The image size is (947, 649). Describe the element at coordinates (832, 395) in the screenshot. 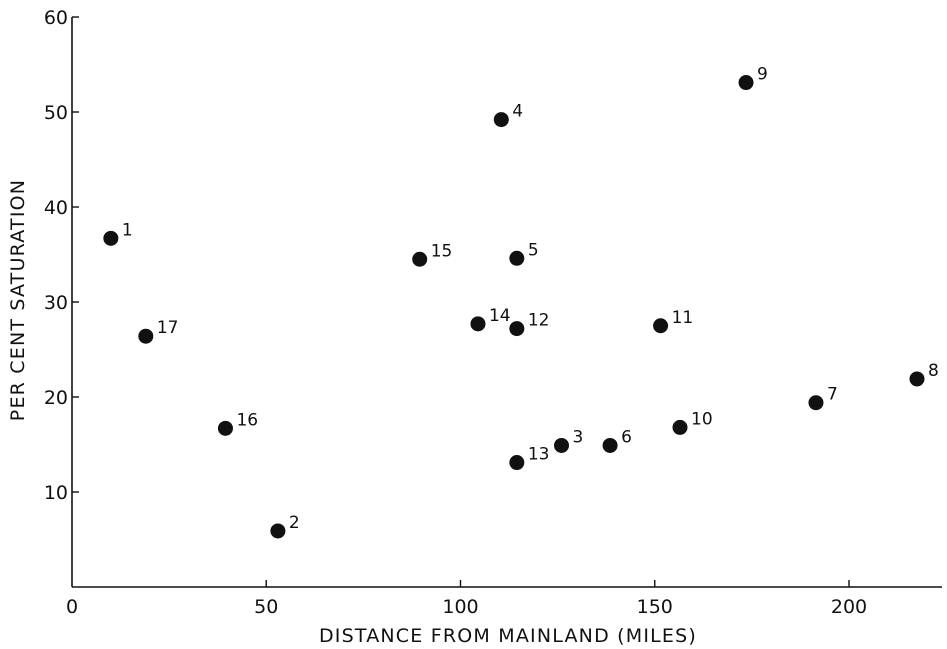

I see `point-label: 7` at that location.